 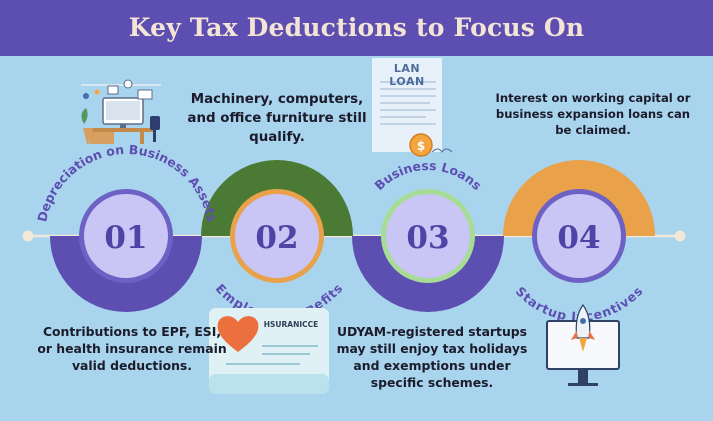 What do you see at coordinates (407, 75) in the screenshot?
I see `loan-document-title: LAN LOAN` at bounding box center [407, 75].